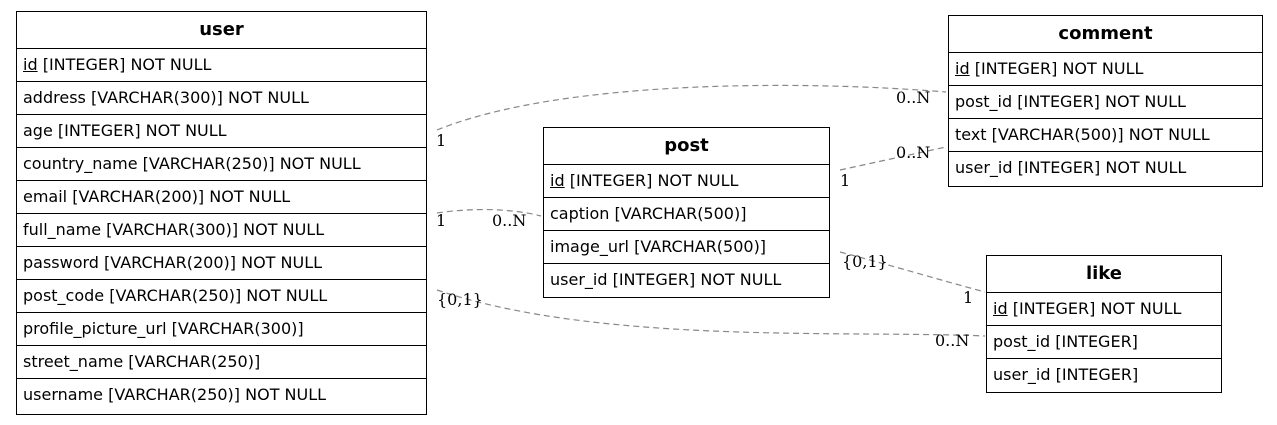  What do you see at coordinates (711, 313) in the screenshot?
I see `edge-user-like` at bounding box center [711, 313].